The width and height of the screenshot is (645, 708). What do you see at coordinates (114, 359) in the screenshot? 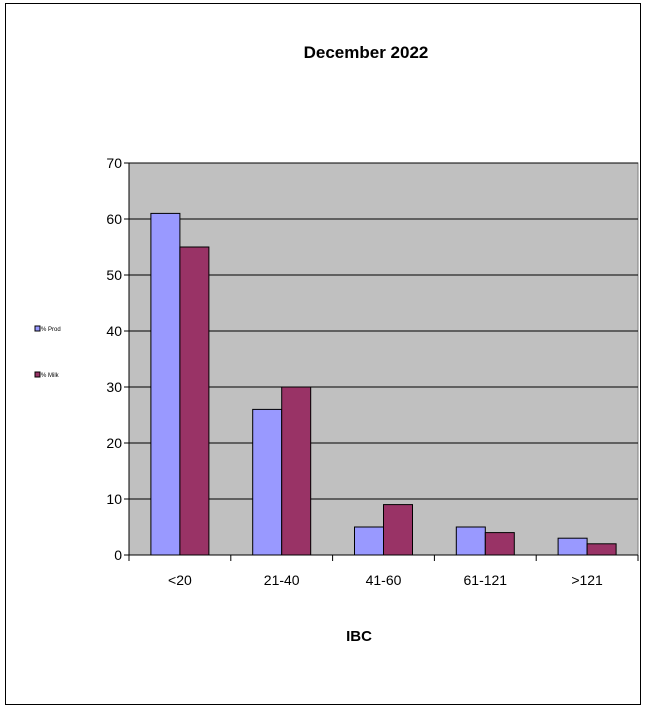
I see `y-tick-labels: 0 10 20 30 40 50 60 70` at bounding box center [114, 359].